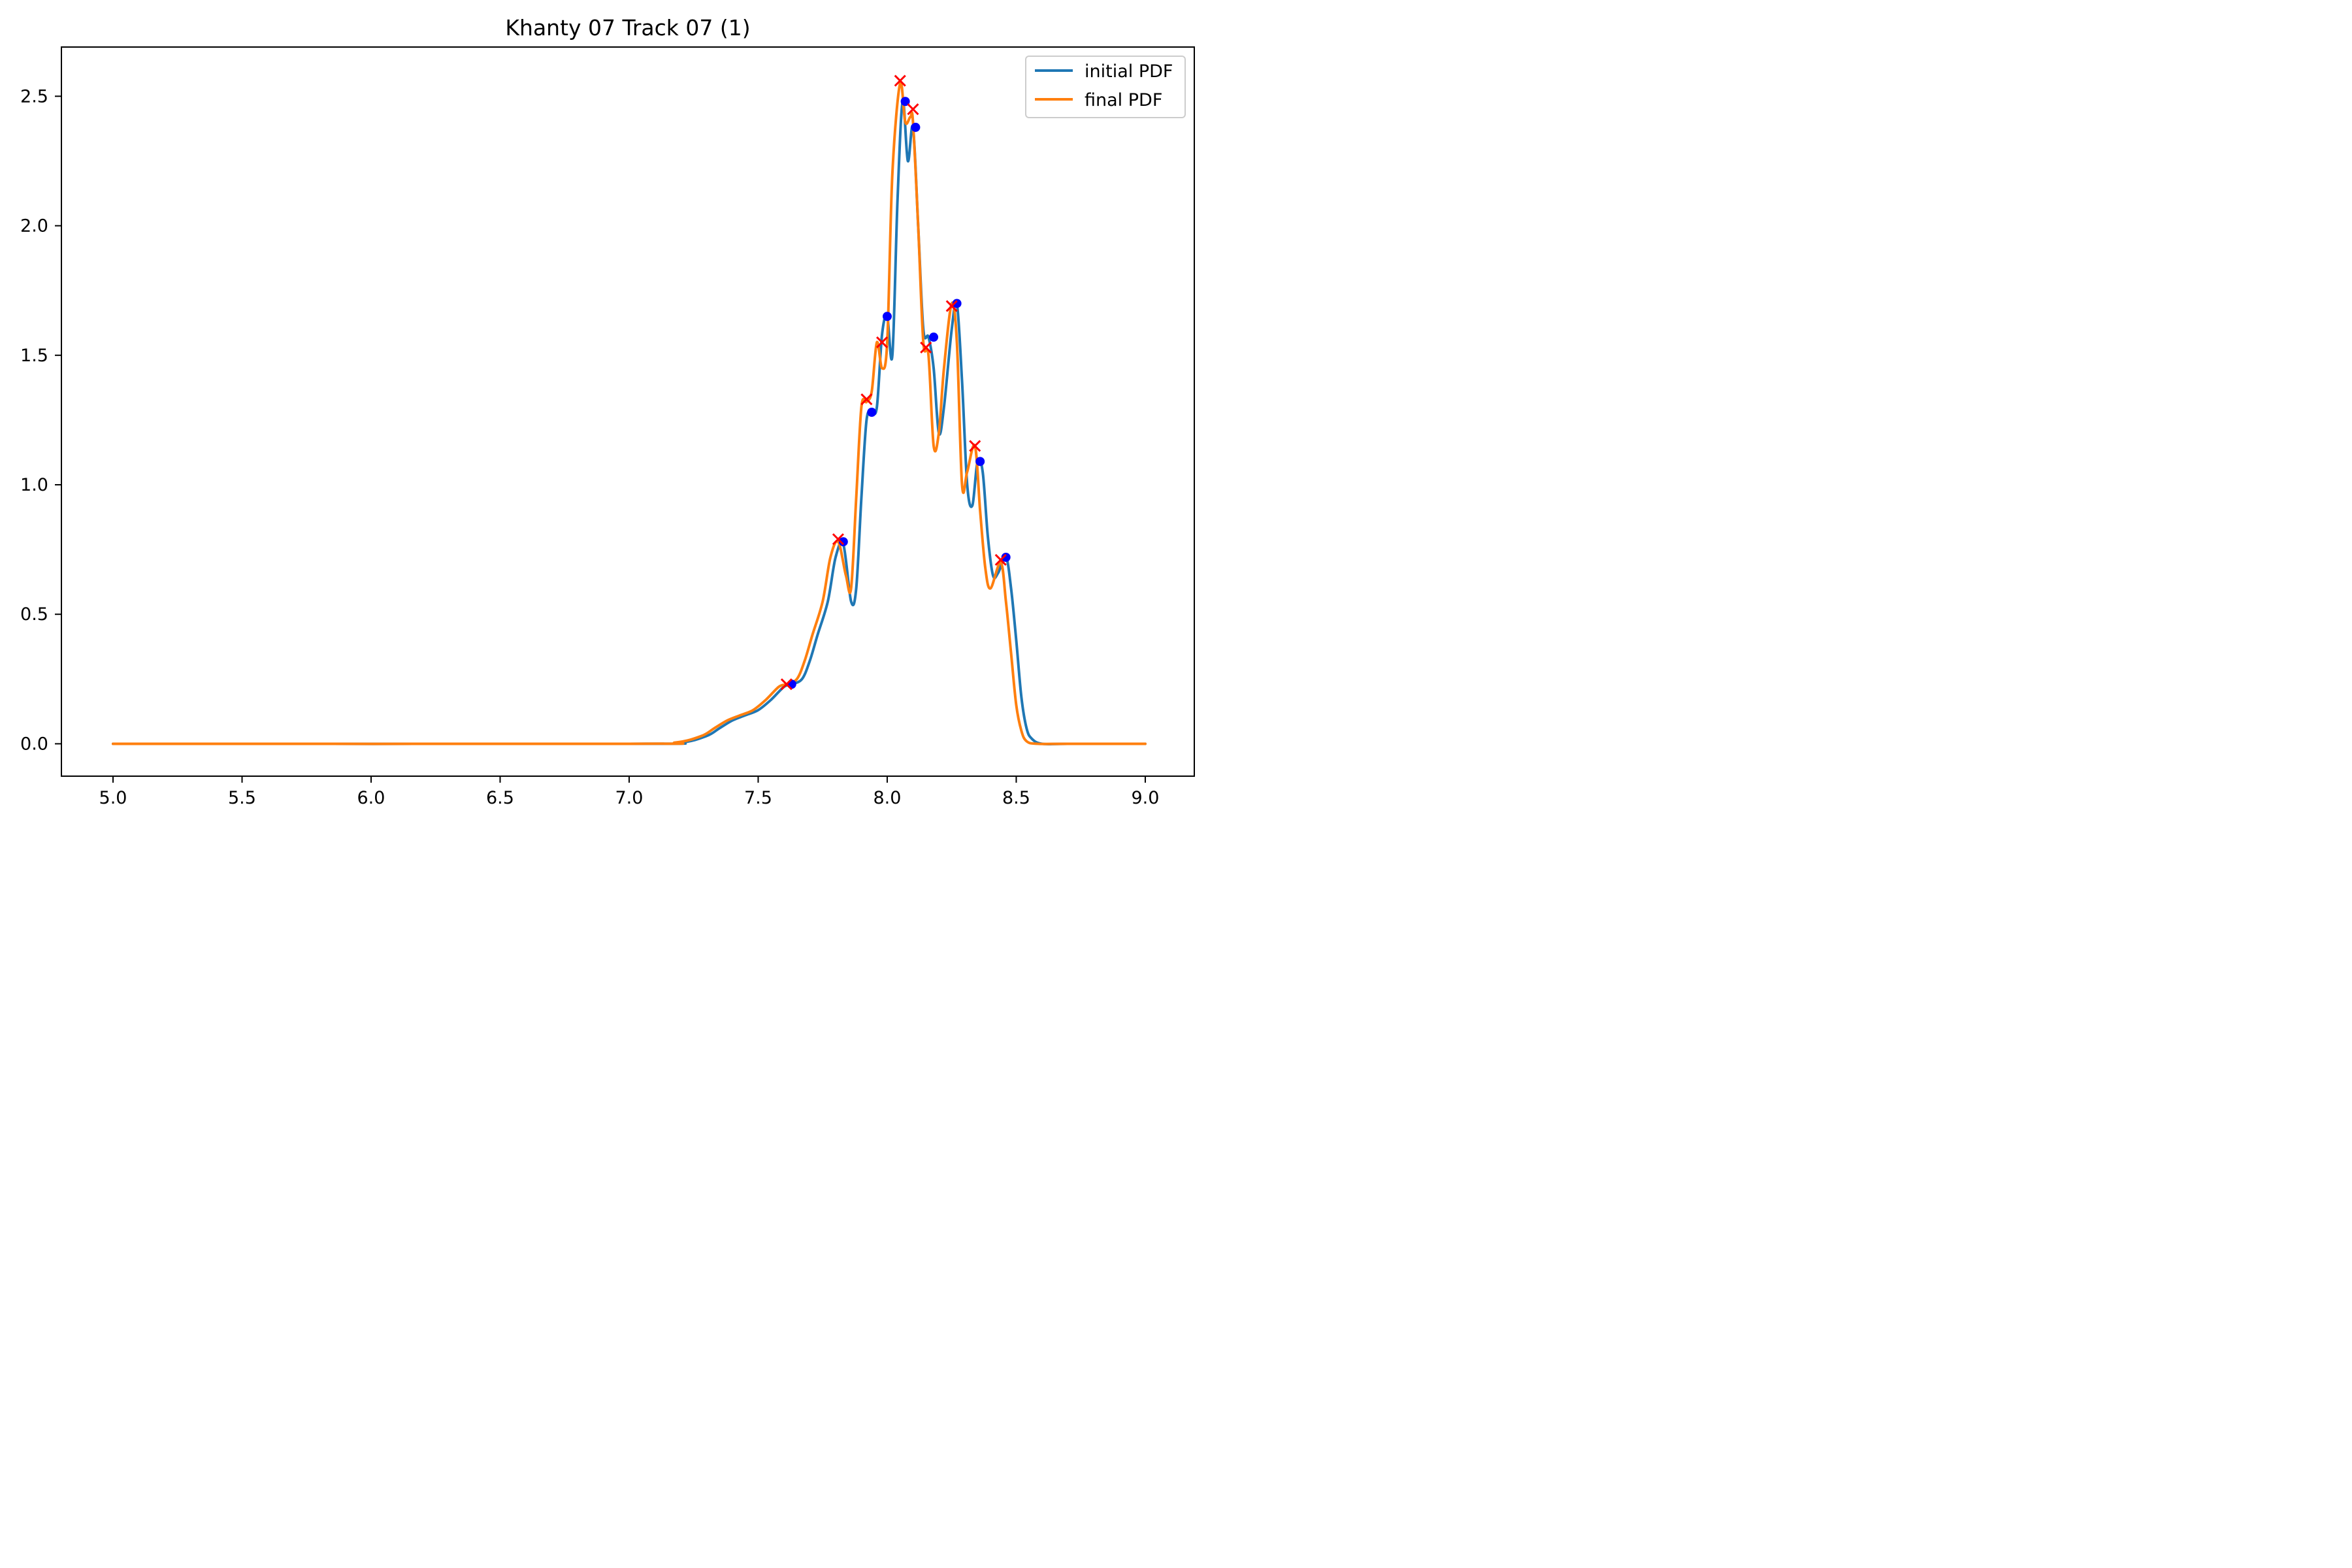 Image resolution: width=2352 pixels, height=1568 pixels. I want to click on x-tick-label: 8.0, so click(887, 798).